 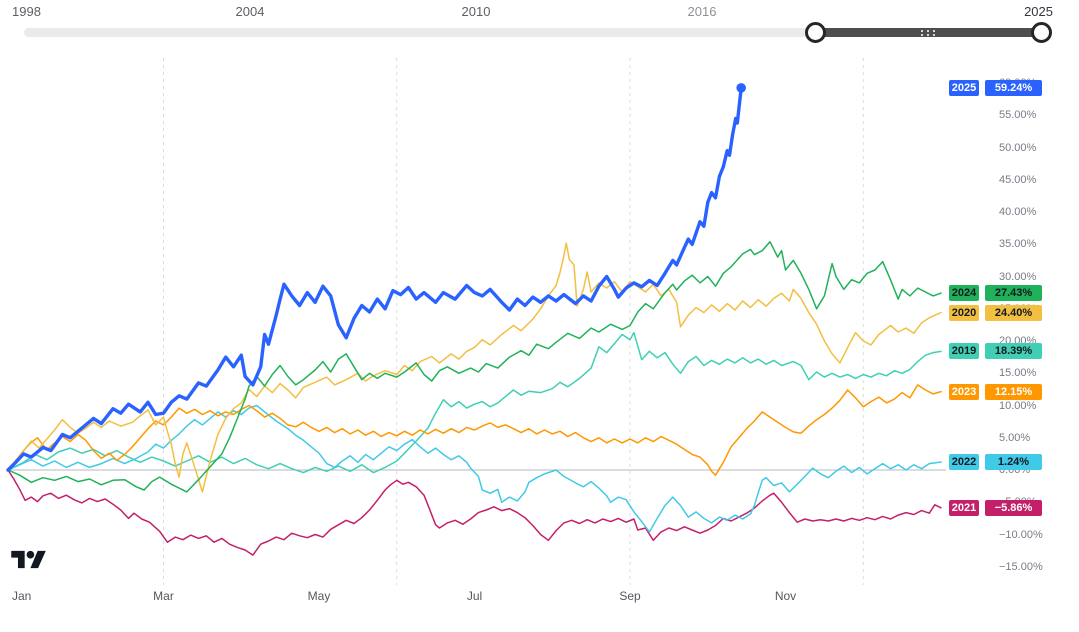 I want to click on badge-year-label: 2021, so click(x=964, y=507).